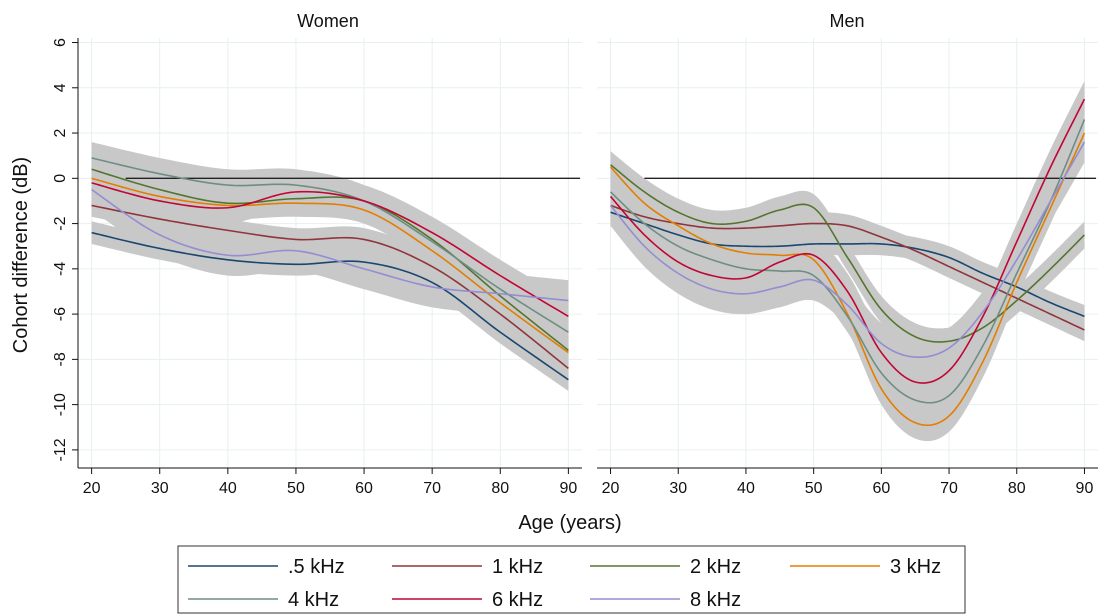  What do you see at coordinates (569, 523) in the screenshot?
I see `x-axis-label: Age (years)` at bounding box center [569, 523].